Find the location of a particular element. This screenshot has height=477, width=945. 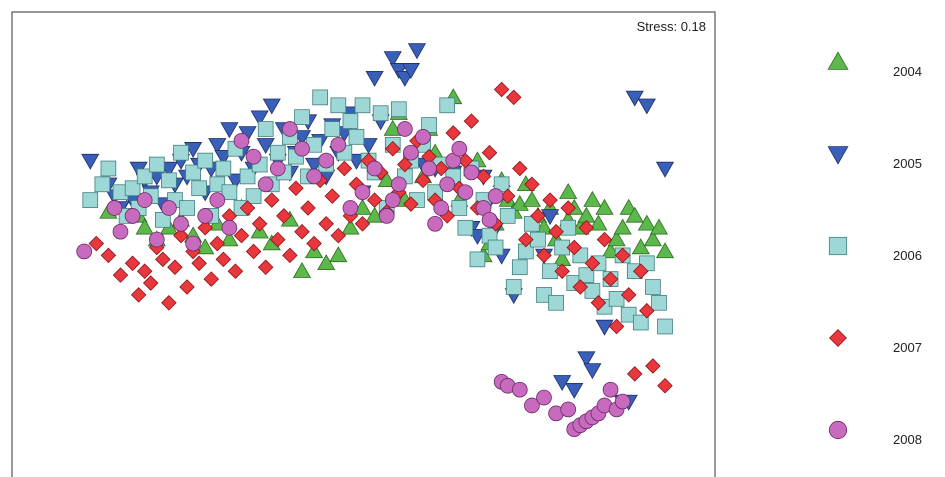

legend-label-2004: 2004 is located at coordinates (907, 71).